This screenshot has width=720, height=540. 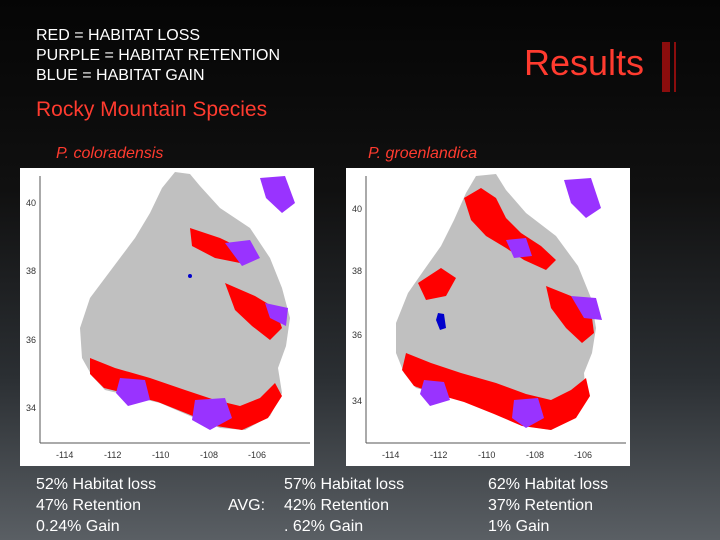 I want to click on species-label-groenlandica: P. groenlandica, so click(x=423, y=153).